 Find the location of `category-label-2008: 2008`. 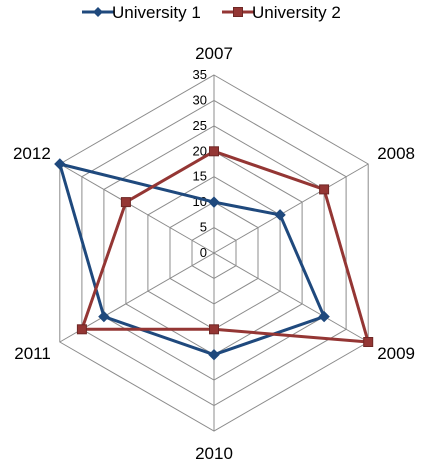

category-label-2008: 2008 is located at coordinates (396, 153).